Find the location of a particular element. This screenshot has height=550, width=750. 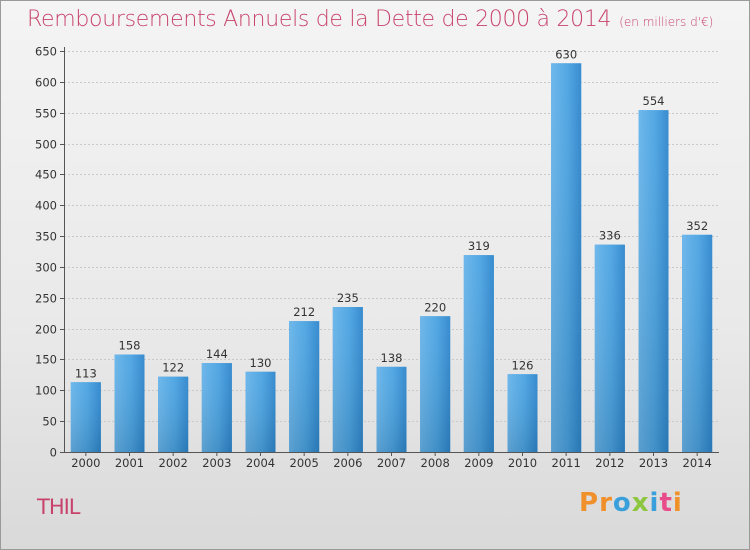

x-tick-label: 2003 is located at coordinates (216, 463).